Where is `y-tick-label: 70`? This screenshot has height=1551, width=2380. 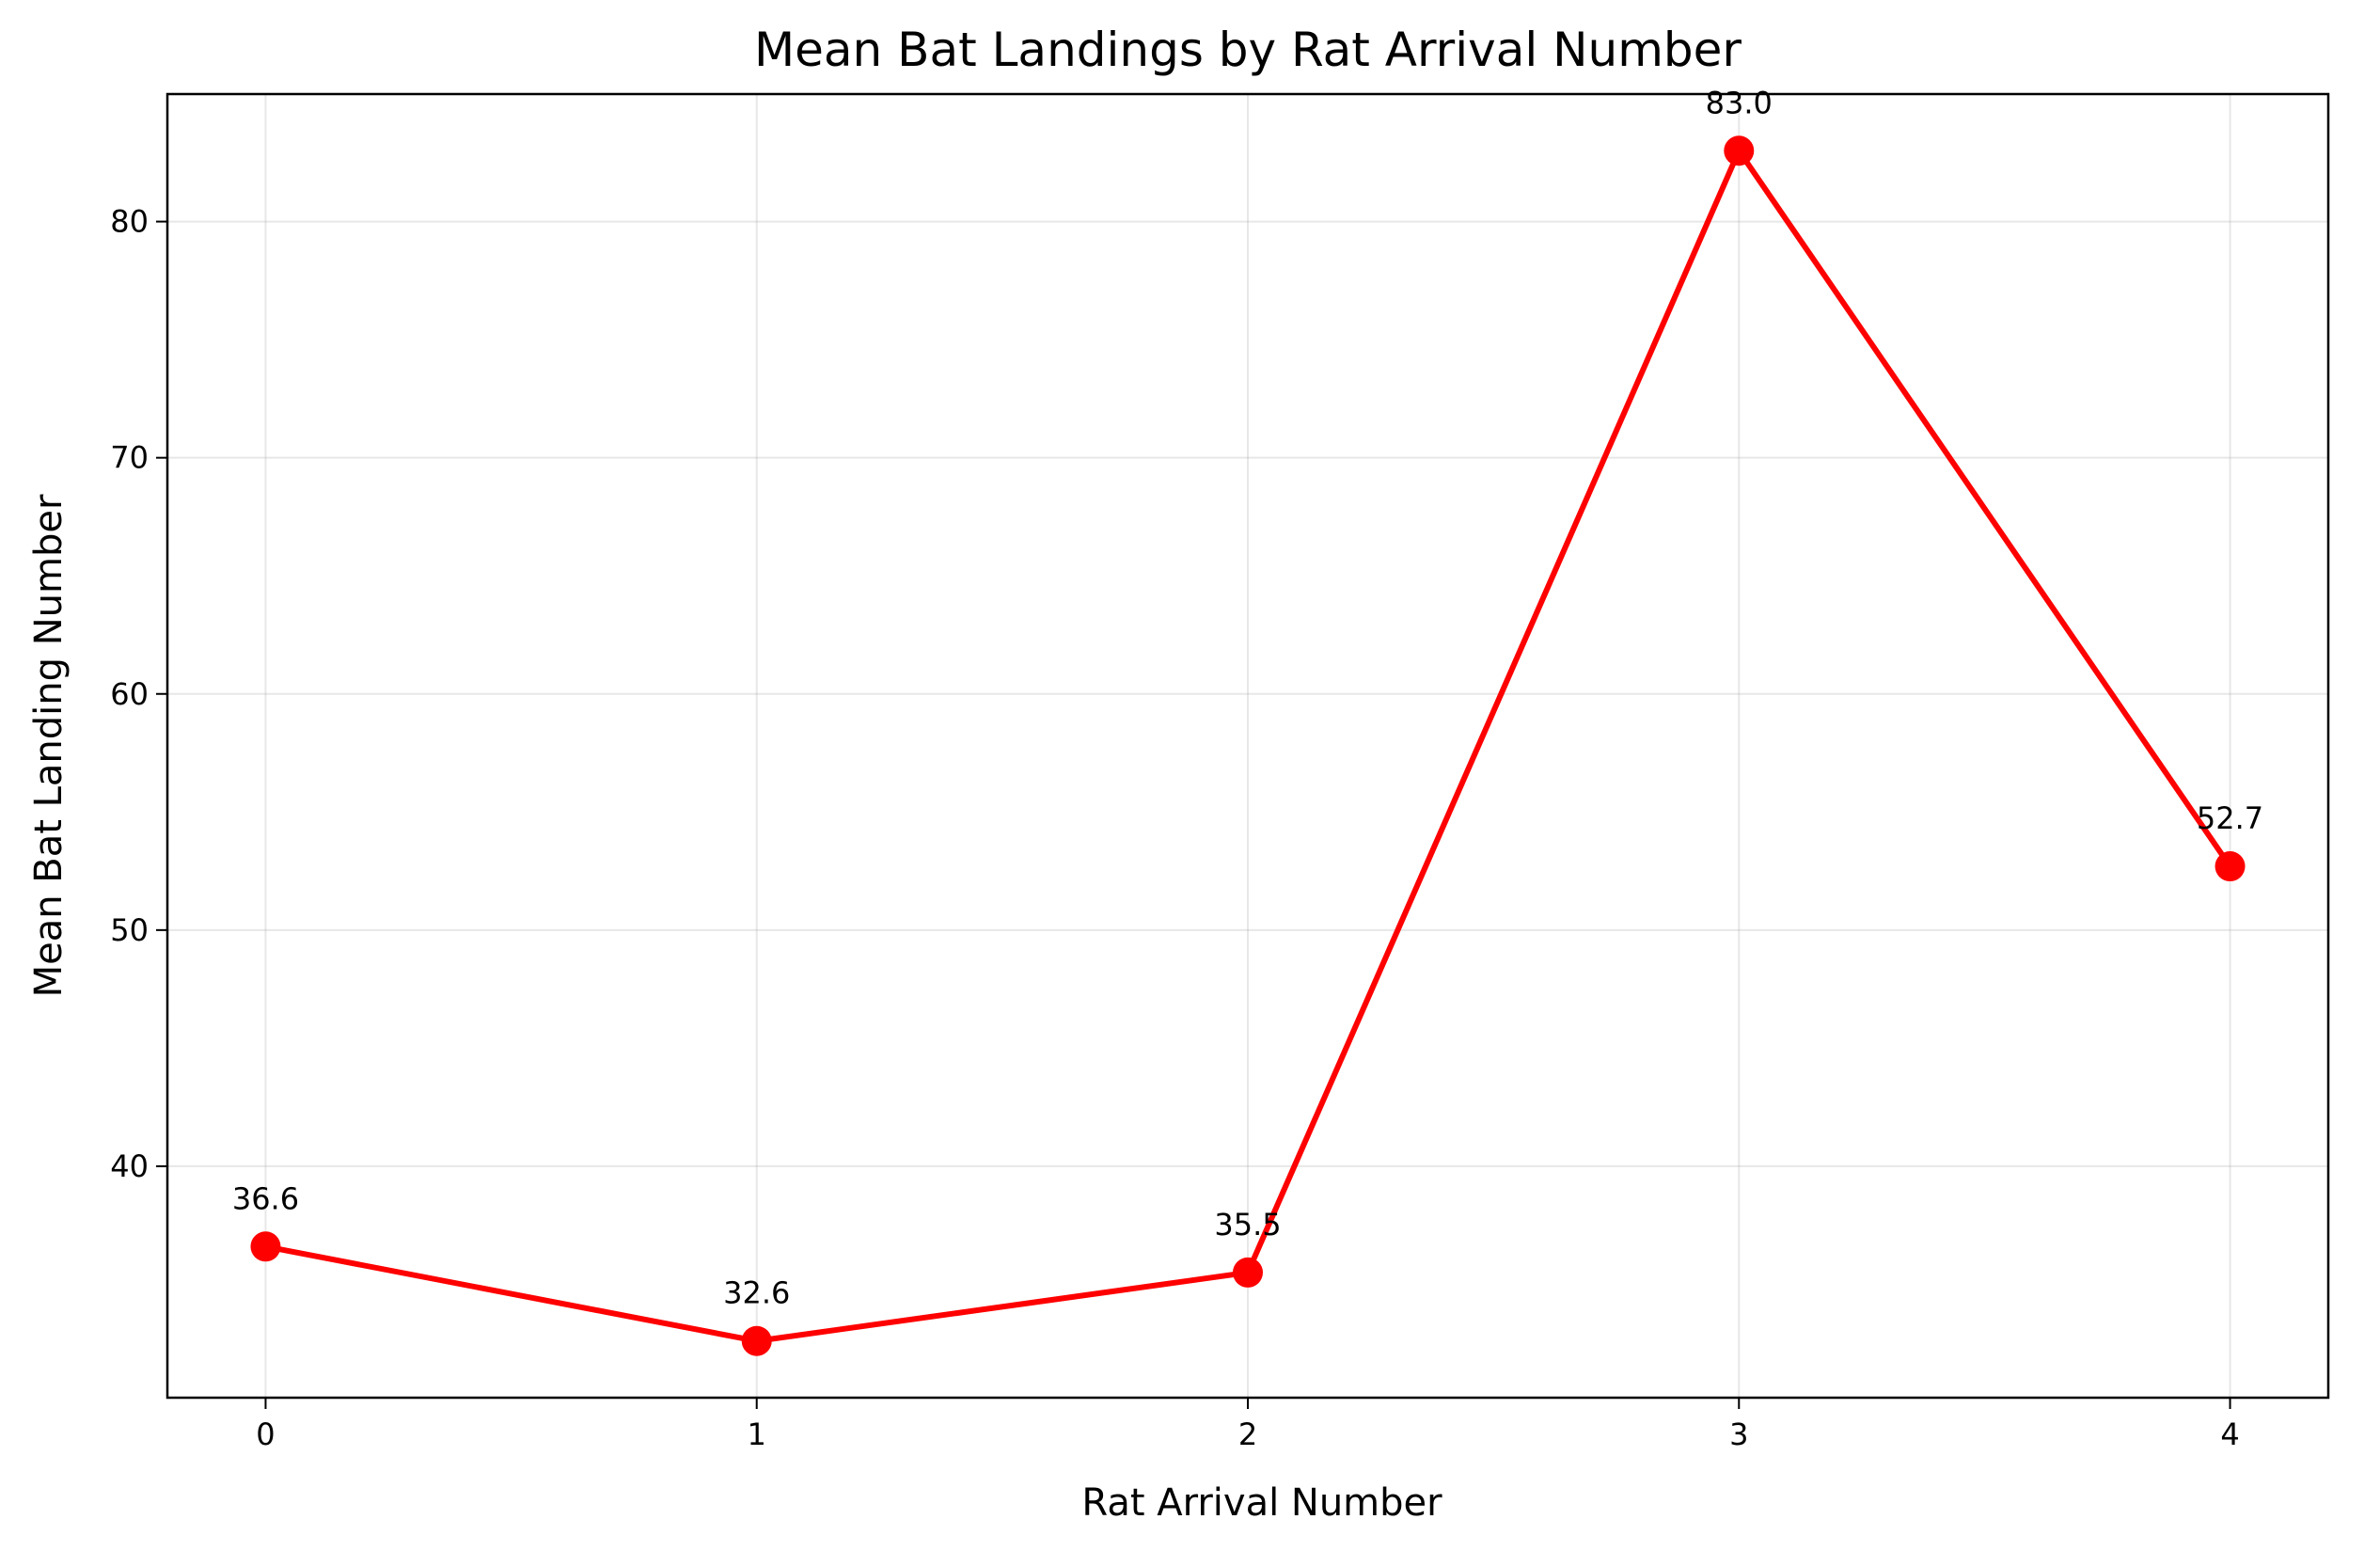 y-tick-label: 70 is located at coordinates (129, 458).